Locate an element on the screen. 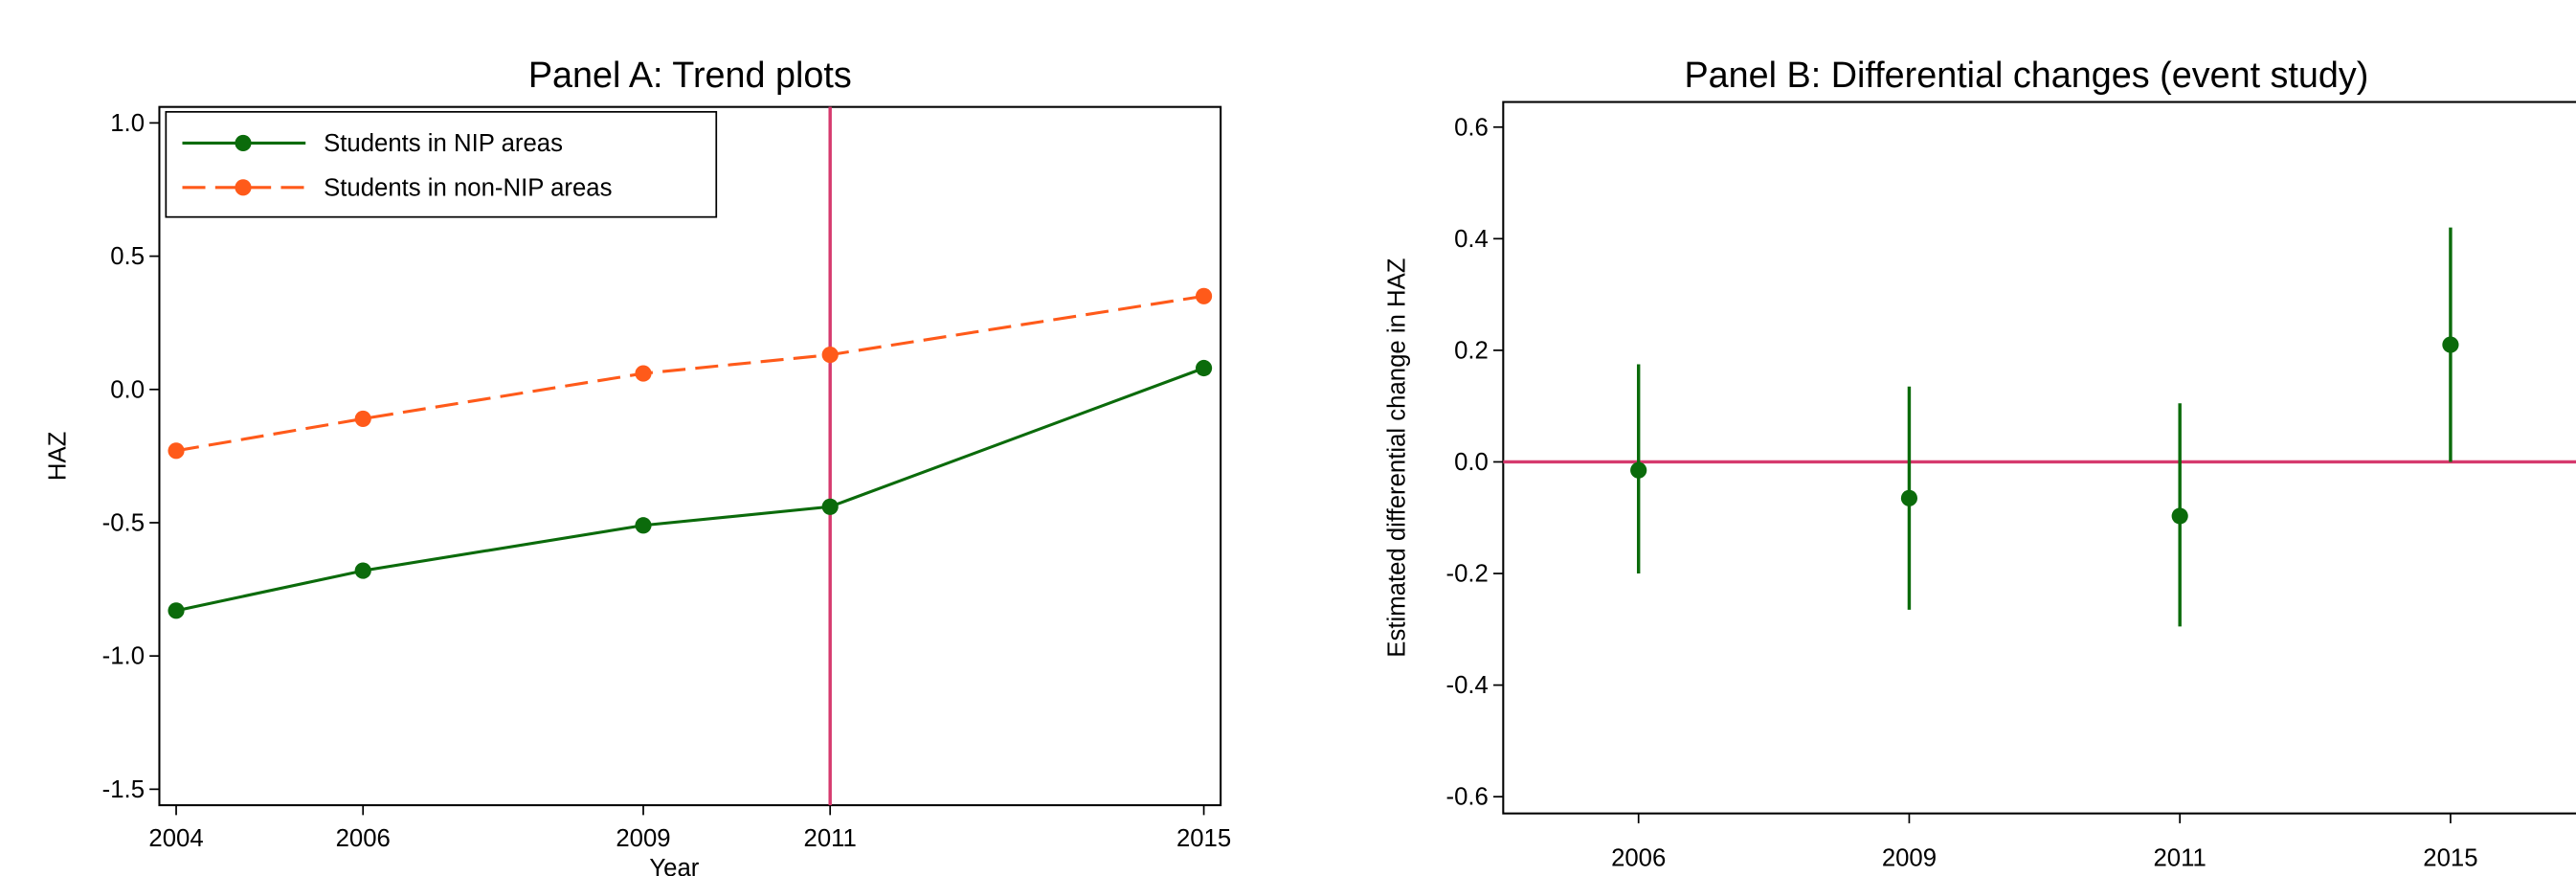  y-tick-label: 0.5 is located at coordinates (128, 256).